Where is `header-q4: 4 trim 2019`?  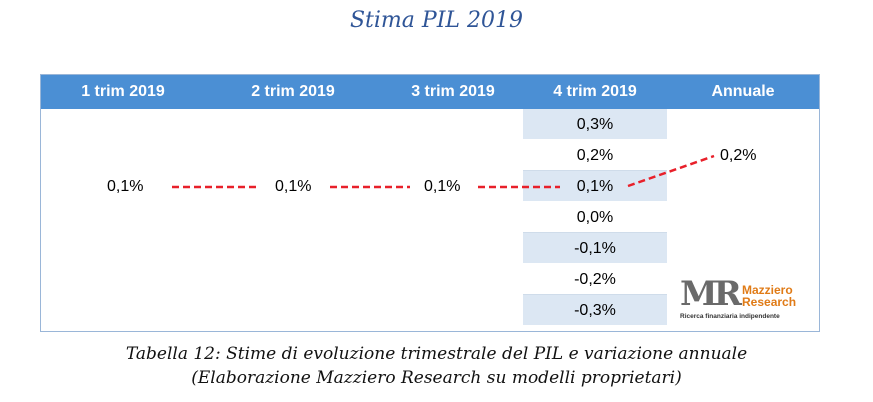
header-q4: 4 trim 2019 is located at coordinates (595, 91).